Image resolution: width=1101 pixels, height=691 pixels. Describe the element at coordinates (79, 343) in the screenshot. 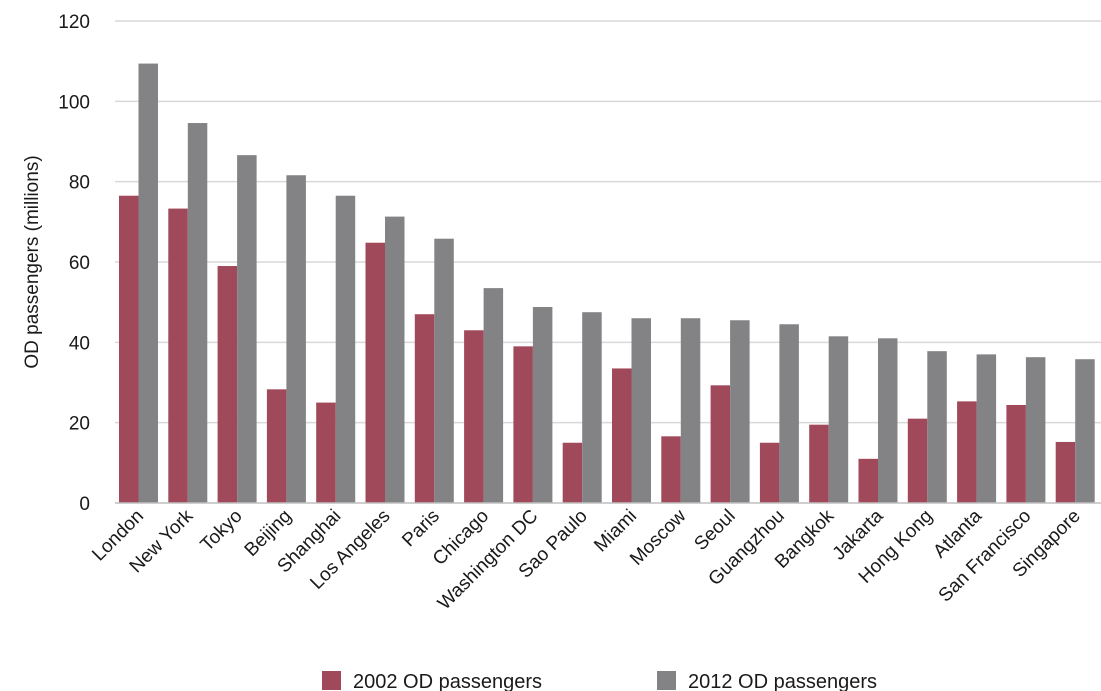

I see `y-tick-label: 40` at that location.